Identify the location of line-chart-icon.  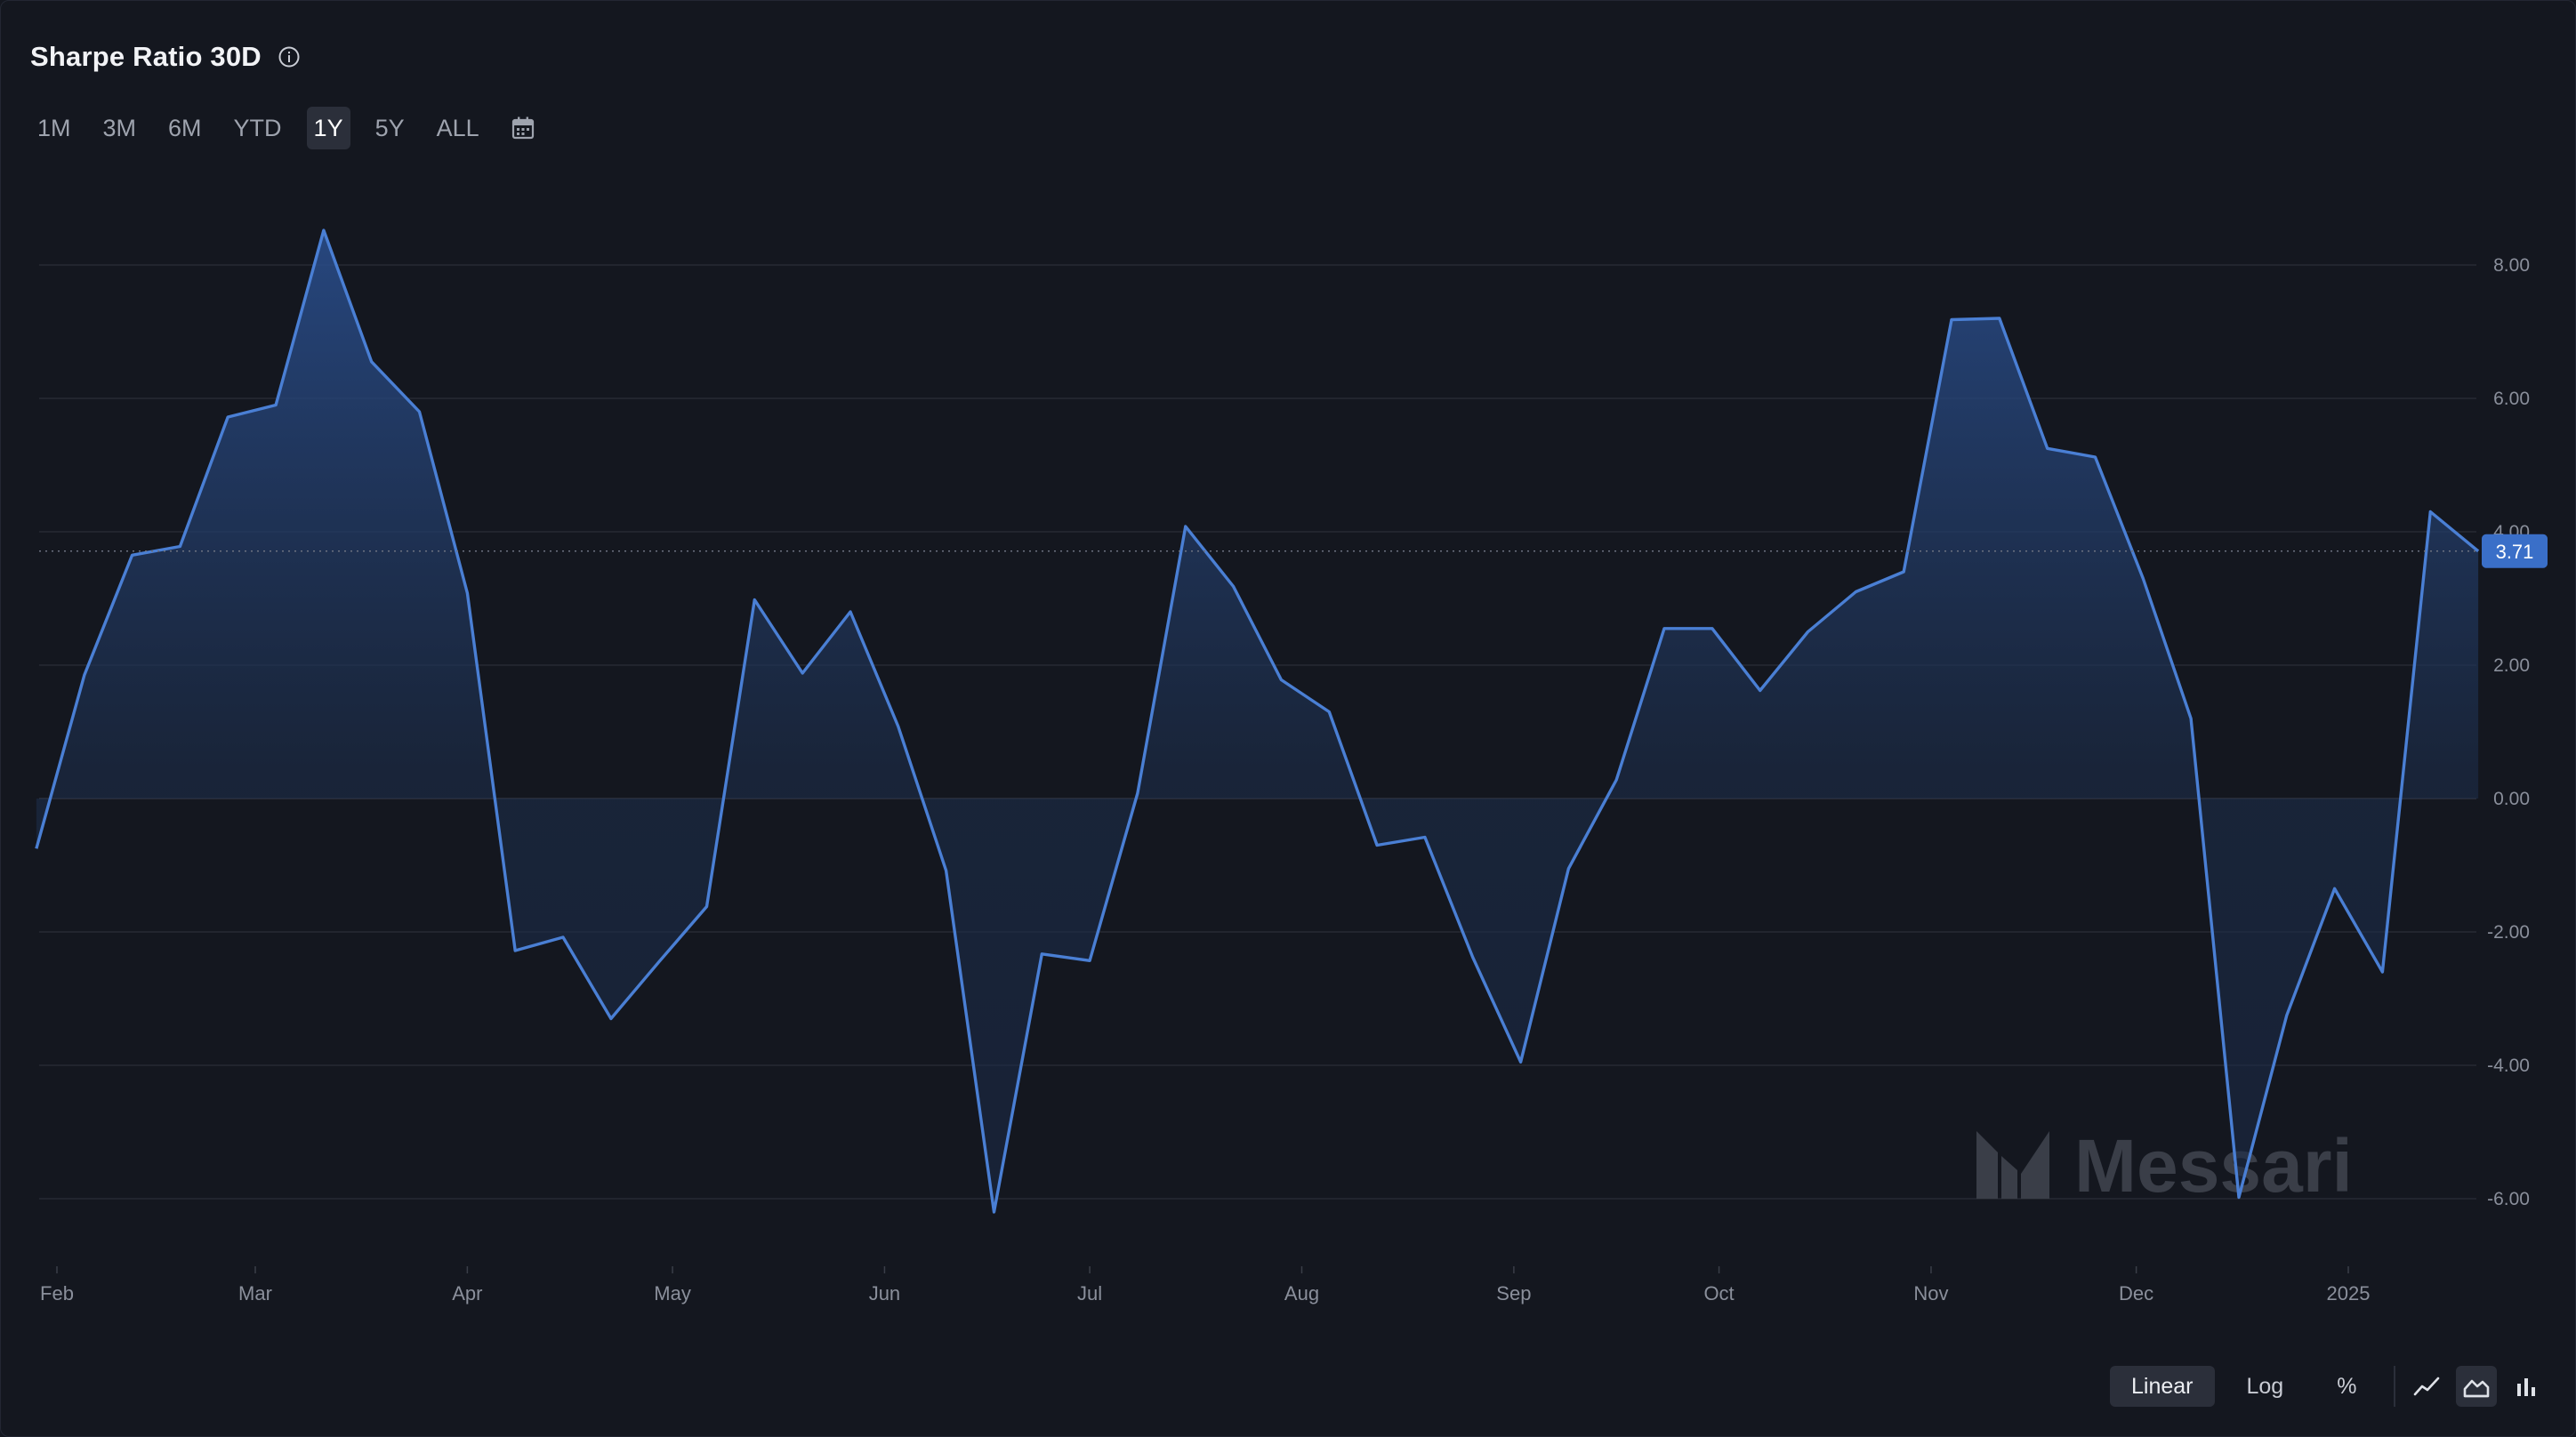
(2427, 1386).